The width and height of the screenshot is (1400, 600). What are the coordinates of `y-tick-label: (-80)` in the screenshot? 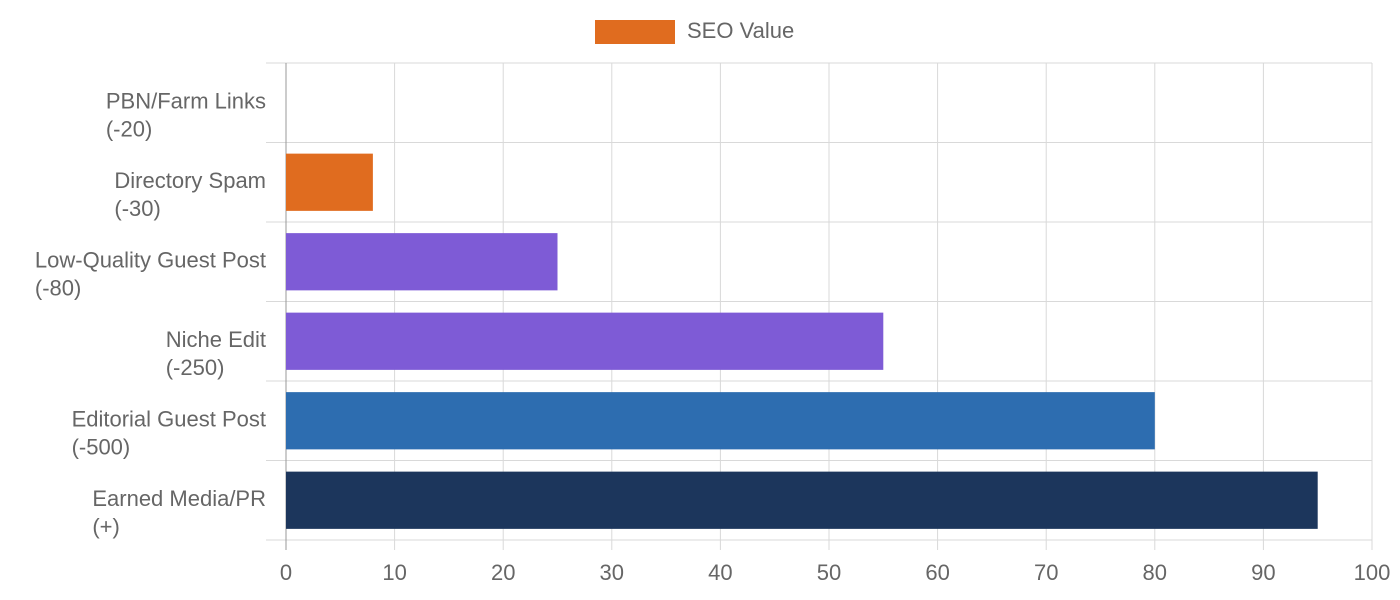 It's located at (58, 288).